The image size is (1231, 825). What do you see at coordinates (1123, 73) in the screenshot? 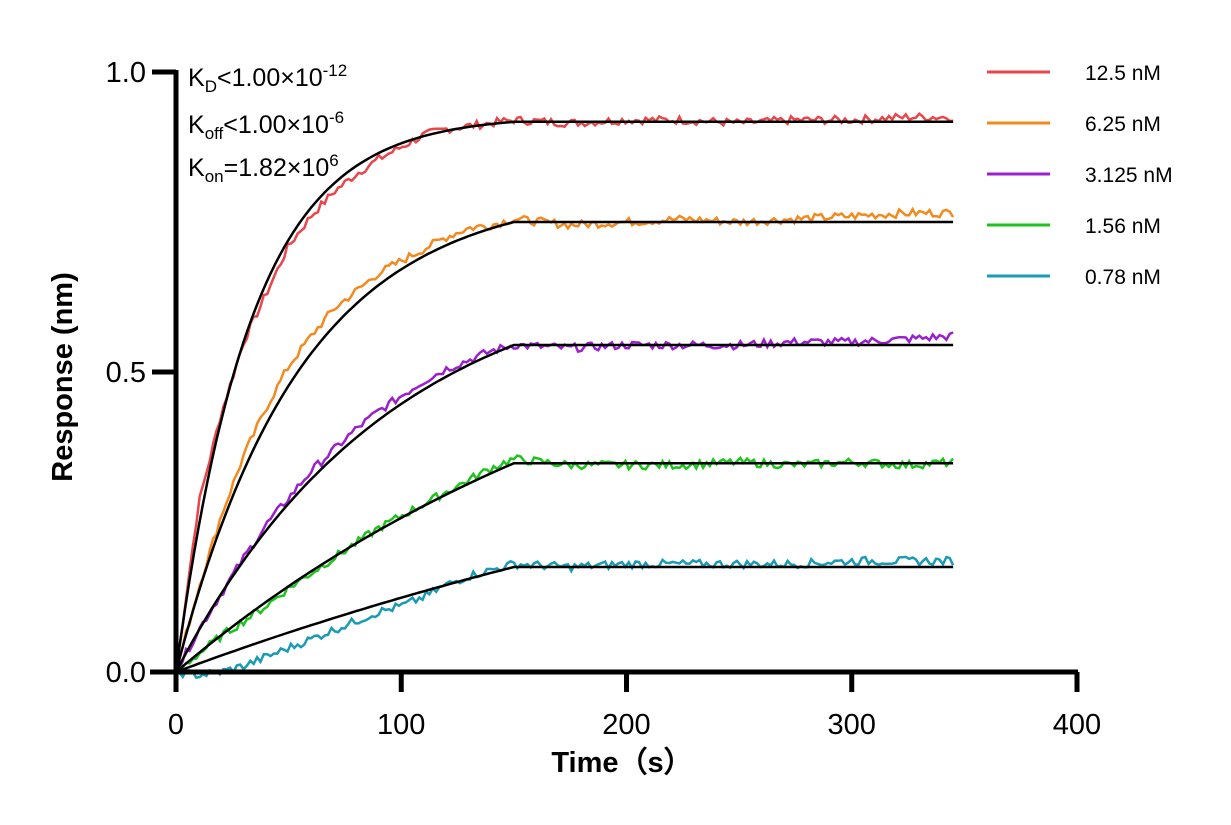
I see `legend-label: 12.5 nM` at bounding box center [1123, 73].